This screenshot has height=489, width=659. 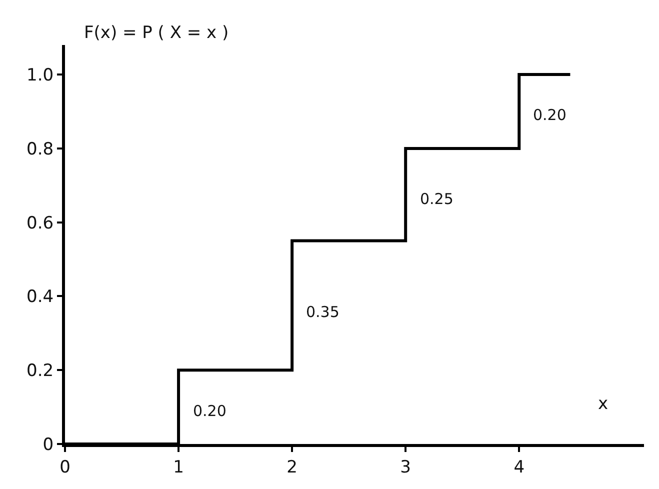 I want to click on annotation: 0.35, so click(x=323, y=312).